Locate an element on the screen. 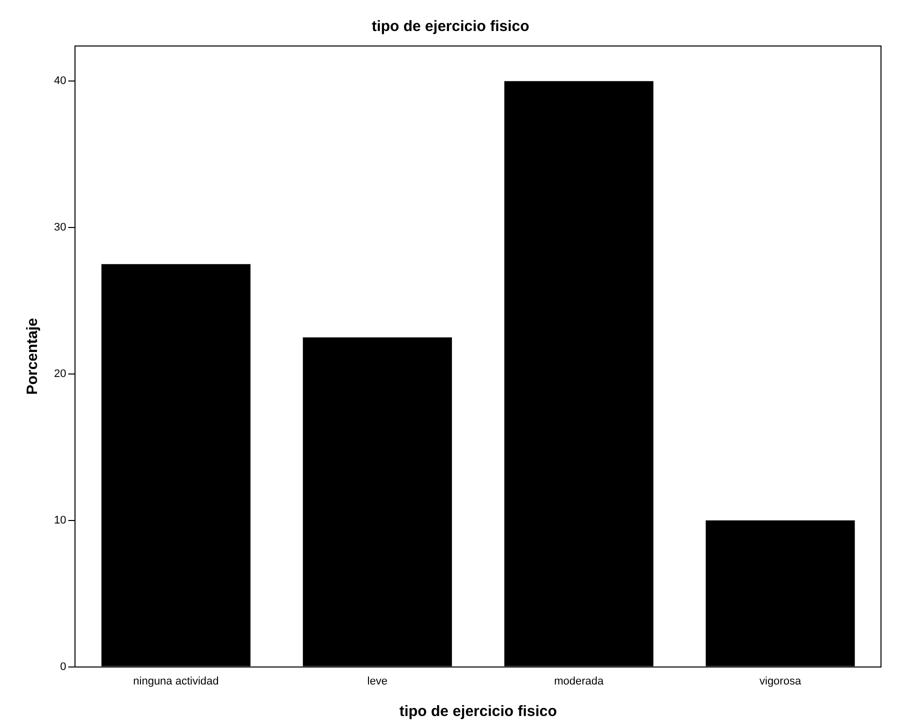 The image size is (912, 727). x-tick-label: moderada is located at coordinates (579, 681).